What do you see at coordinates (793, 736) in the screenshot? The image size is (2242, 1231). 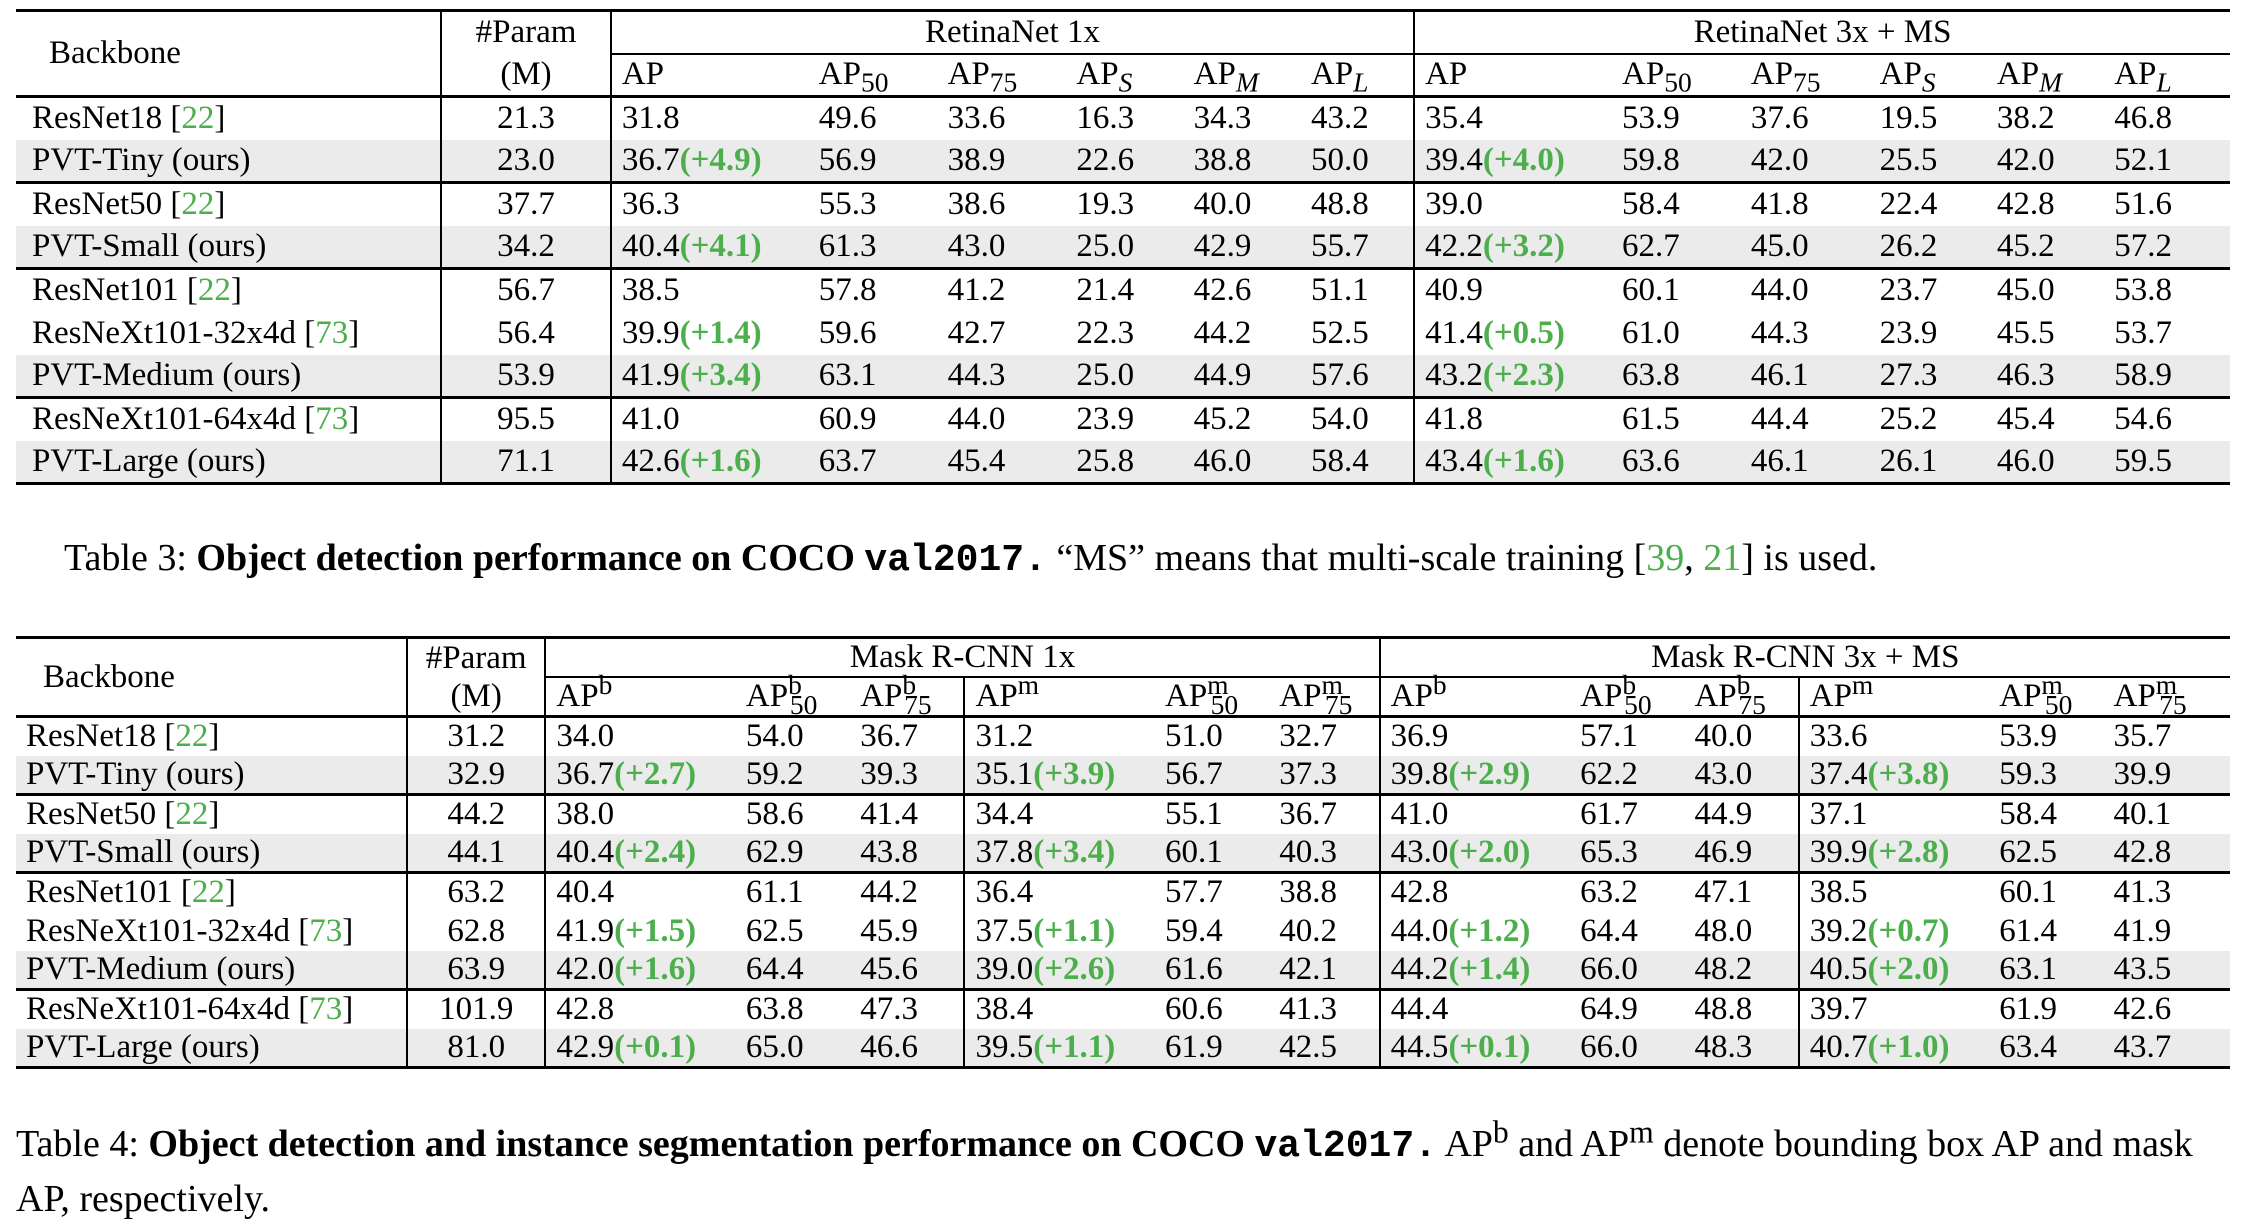 I see `metric-cell: 54.0` at bounding box center [793, 736].